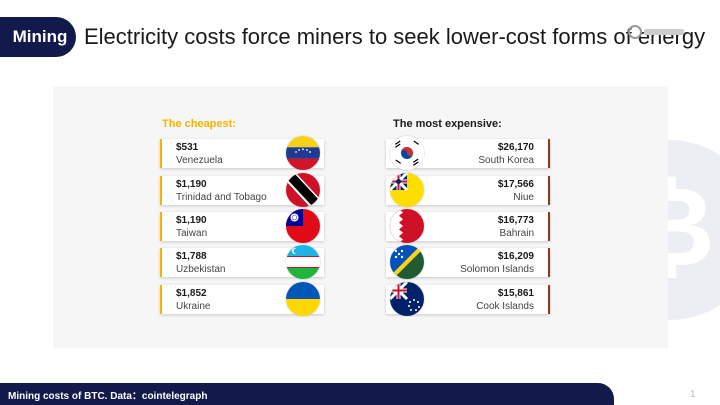 The width and height of the screenshot is (720, 405). I want to click on expensive-card: $26,170 South Korea, so click(468, 153).